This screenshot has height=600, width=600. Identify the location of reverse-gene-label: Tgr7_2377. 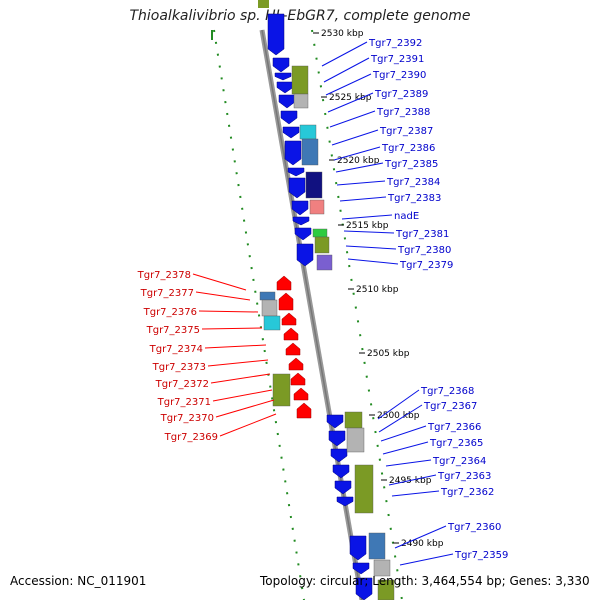
(167, 293).